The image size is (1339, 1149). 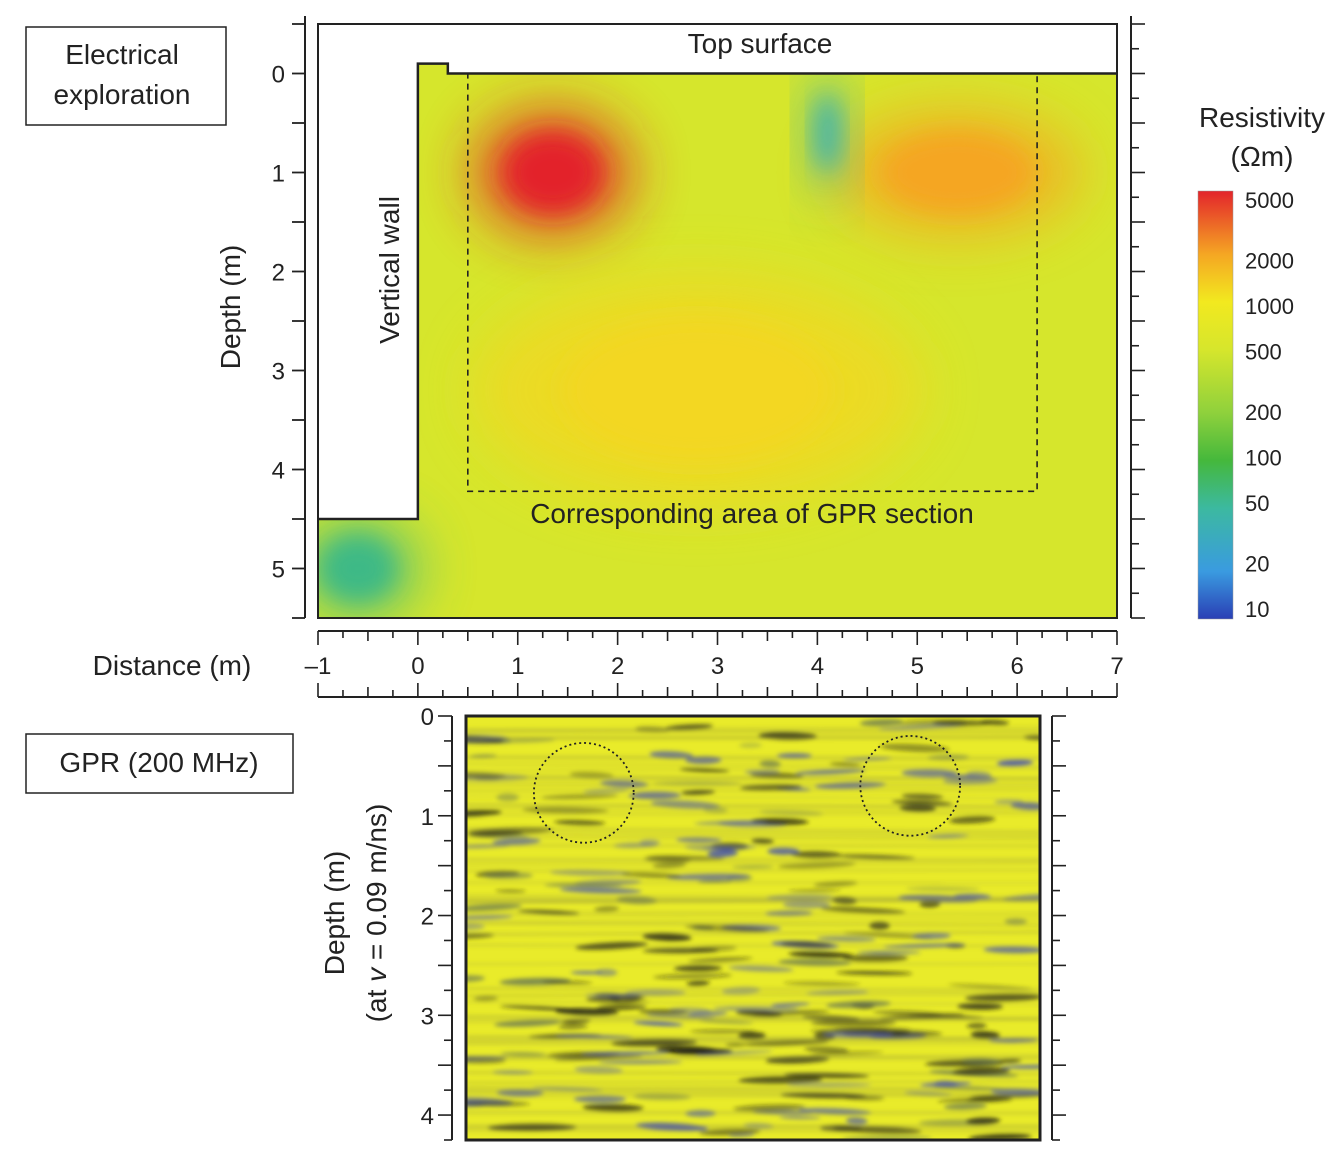 What do you see at coordinates (389, 270) in the screenshot?
I see `vertical-wall-label: Vertical wall` at bounding box center [389, 270].